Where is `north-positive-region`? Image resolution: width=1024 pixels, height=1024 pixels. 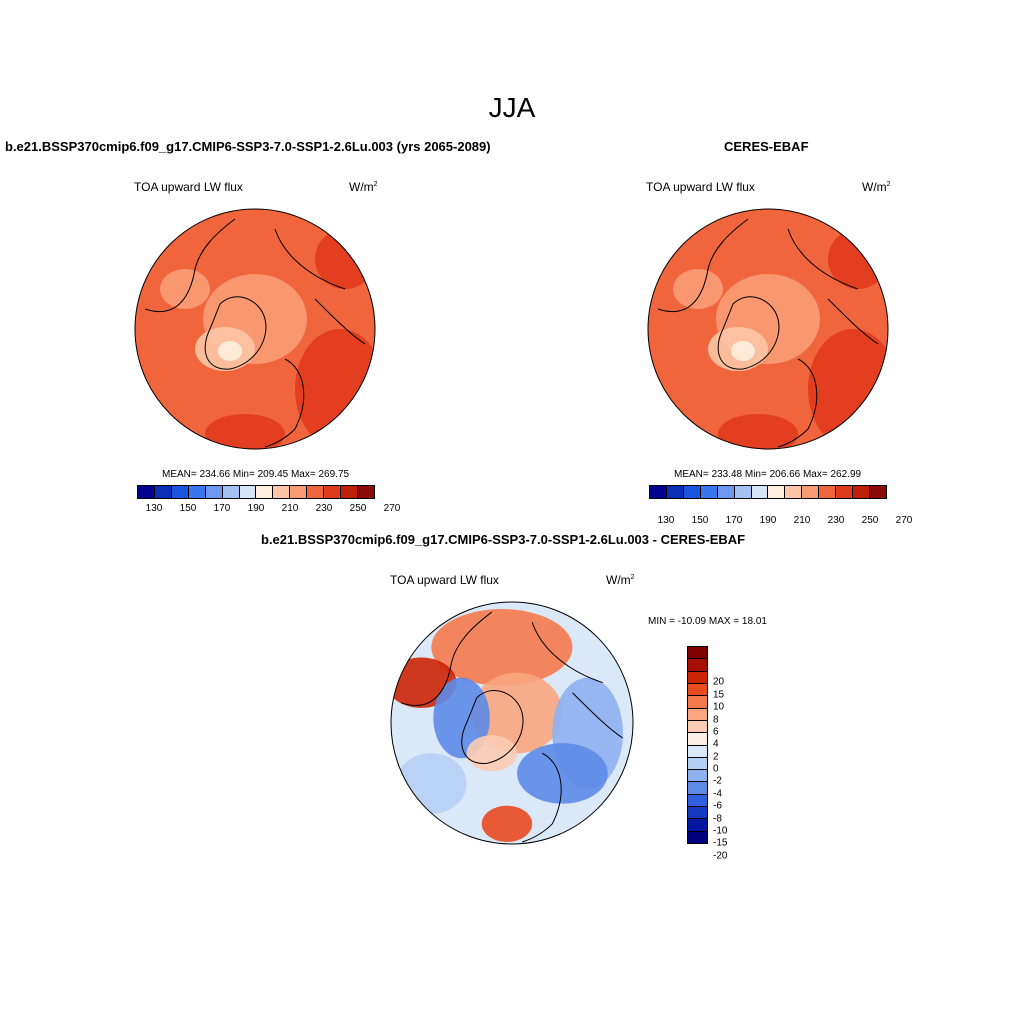
north-positive-region is located at coordinates (502, 647).